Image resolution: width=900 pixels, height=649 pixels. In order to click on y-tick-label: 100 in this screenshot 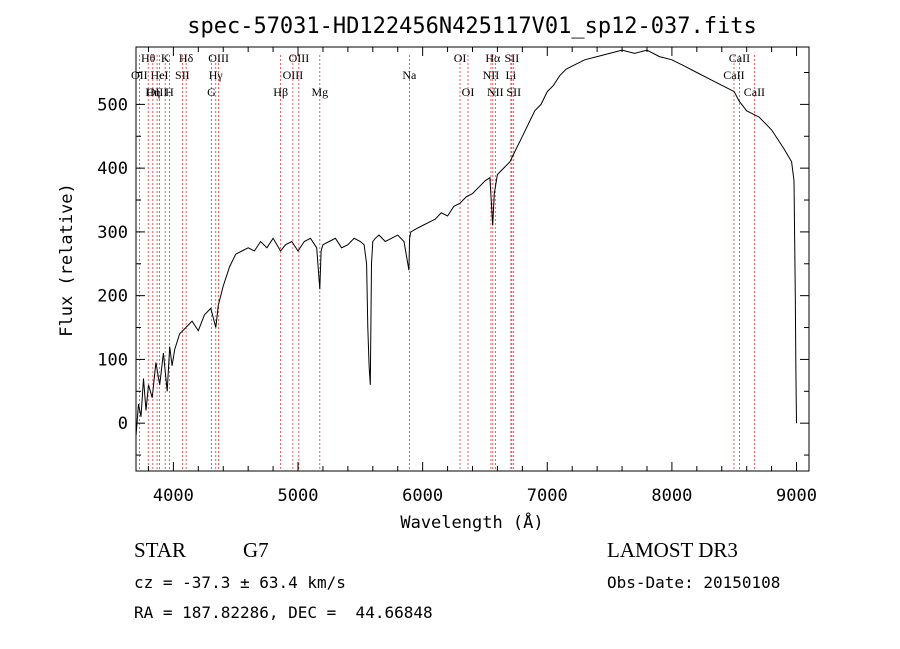, I will do `click(112, 360)`.